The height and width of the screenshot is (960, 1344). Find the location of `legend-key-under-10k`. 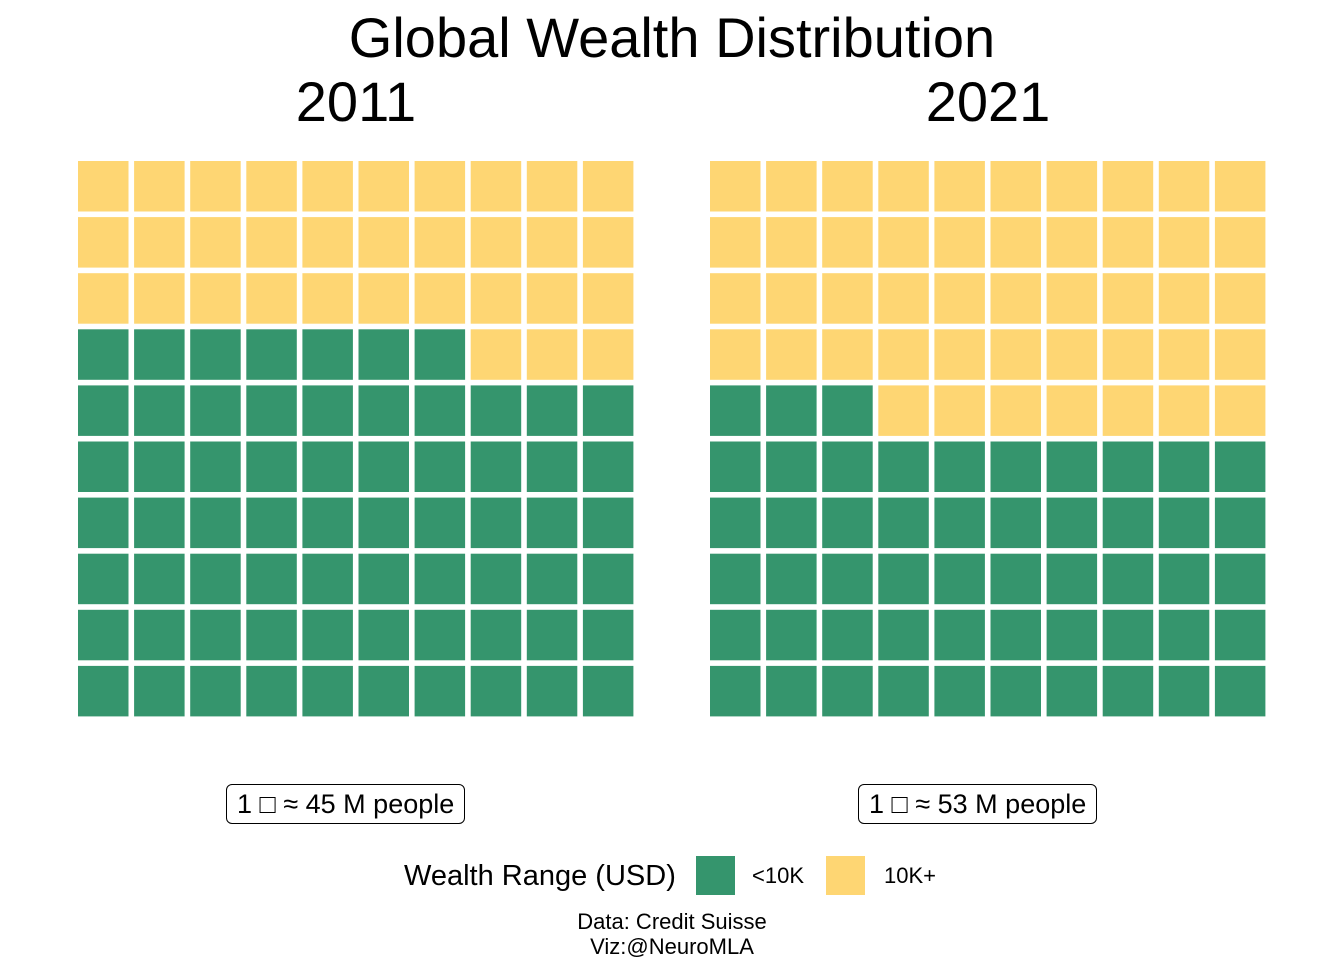

legend-key-under-10k is located at coordinates (715, 875).